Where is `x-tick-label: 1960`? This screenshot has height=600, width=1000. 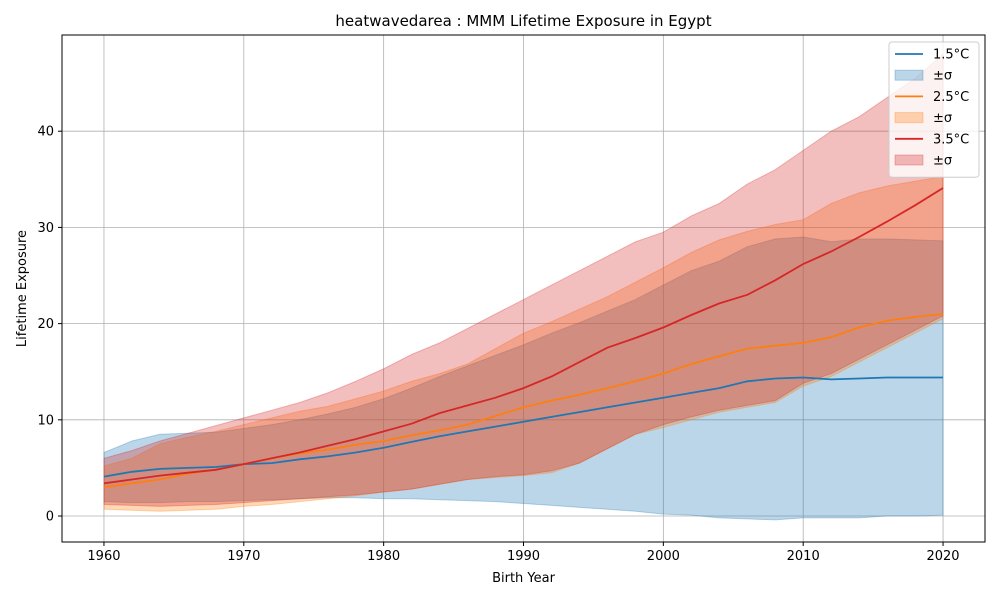 x-tick-label: 1960 is located at coordinates (103, 556).